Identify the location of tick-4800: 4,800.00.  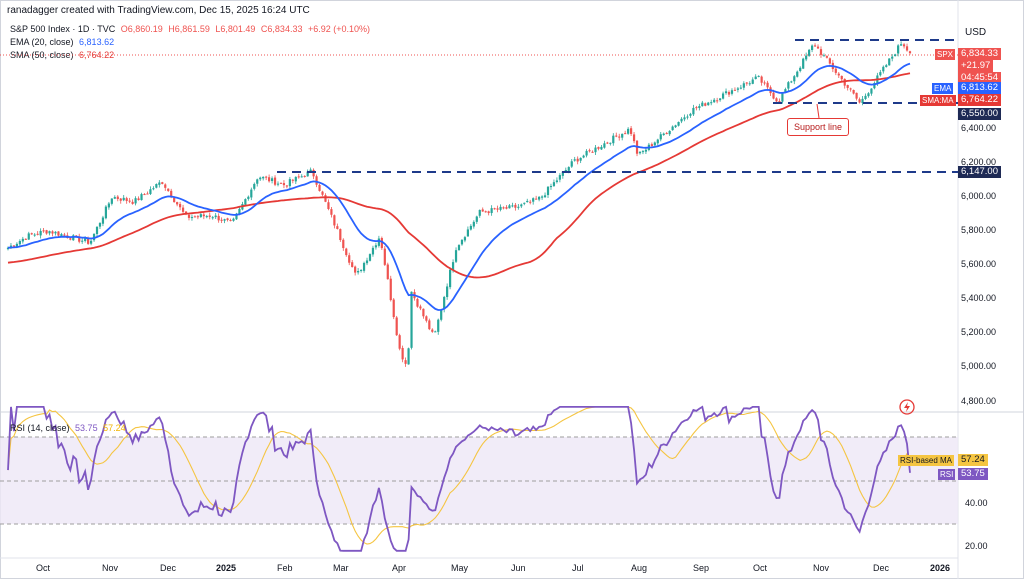
(979, 401).